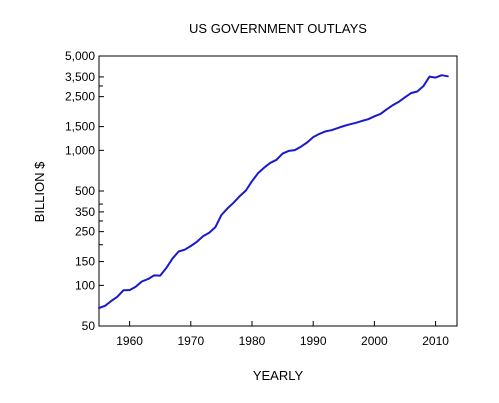 The image size is (499, 403). Describe the element at coordinates (190, 341) in the screenshot. I see `x-tick-label: 1970` at that location.